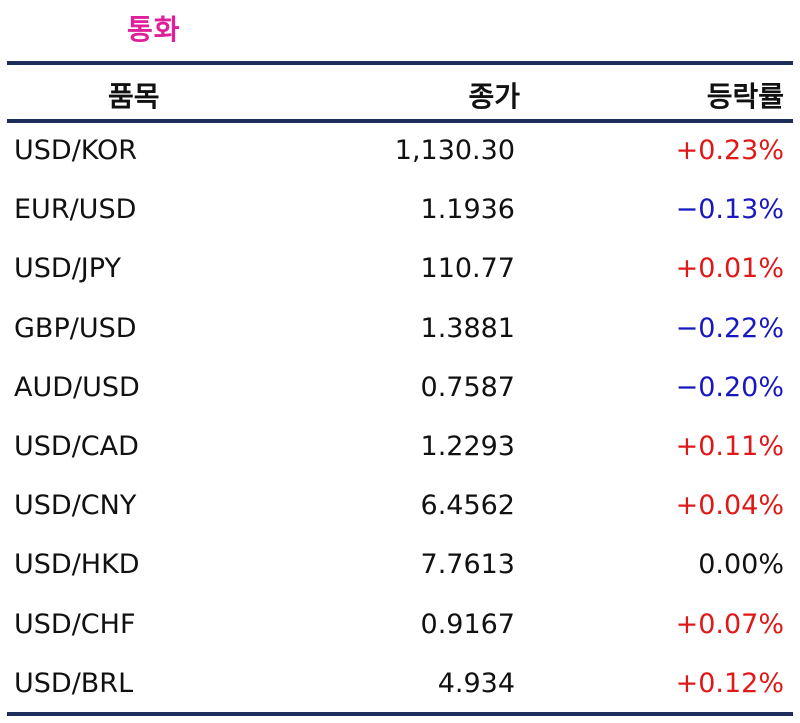 This screenshot has width=800, height=723. What do you see at coordinates (67, 269) in the screenshot?
I see `row-item: USD/JPY` at bounding box center [67, 269].